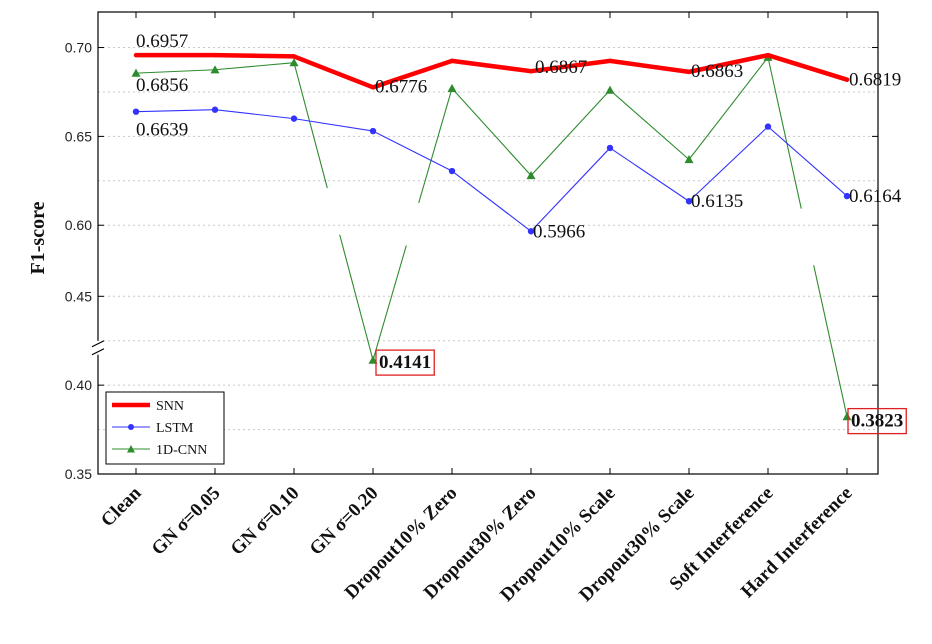 Image resolution: width=932 pixels, height=644 pixels. What do you see at coordinates (265, 521) in the screenshot?
I see `x-category-label: GN σ=0.10` at bounding box center [265, 521].